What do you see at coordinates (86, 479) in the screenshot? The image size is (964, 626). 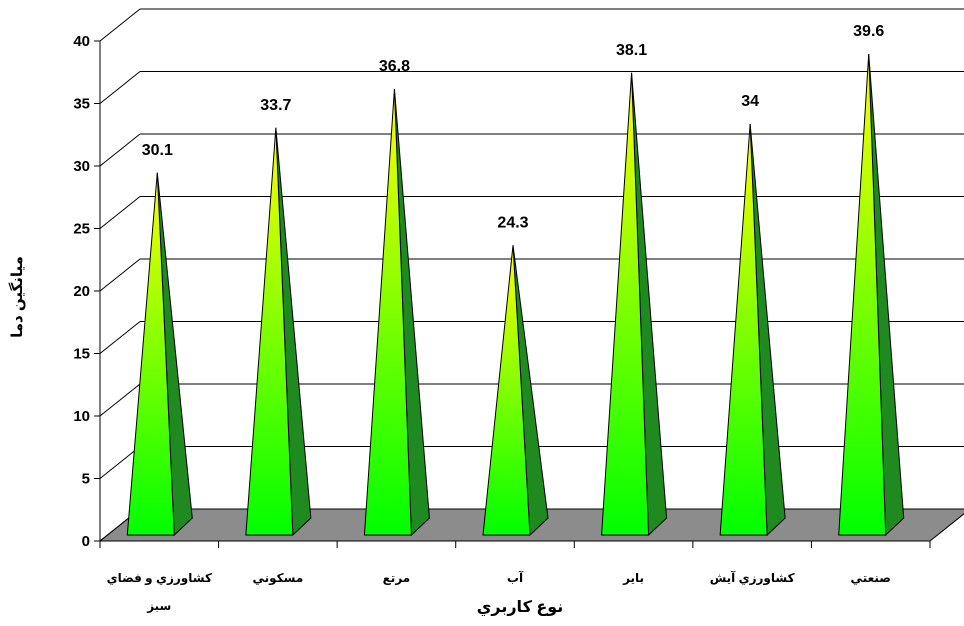 I see `y-tick-label: 5` at bounding box center [86, 479].